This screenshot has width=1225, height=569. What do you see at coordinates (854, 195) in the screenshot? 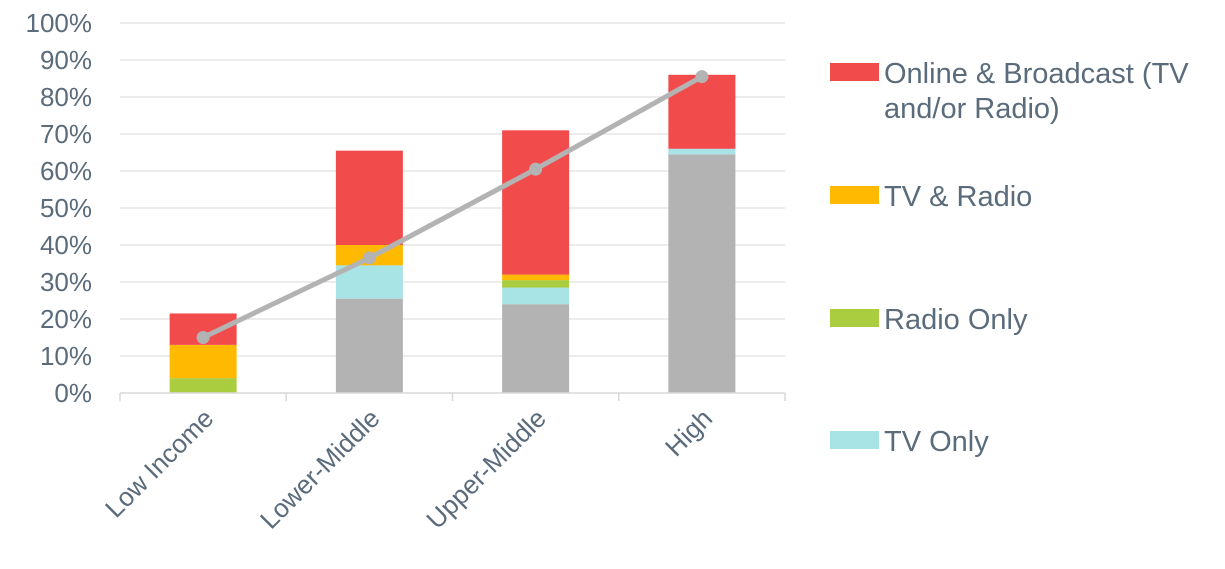
I see `legend-swatch-tv_radio` at bounding box center [854, 195].